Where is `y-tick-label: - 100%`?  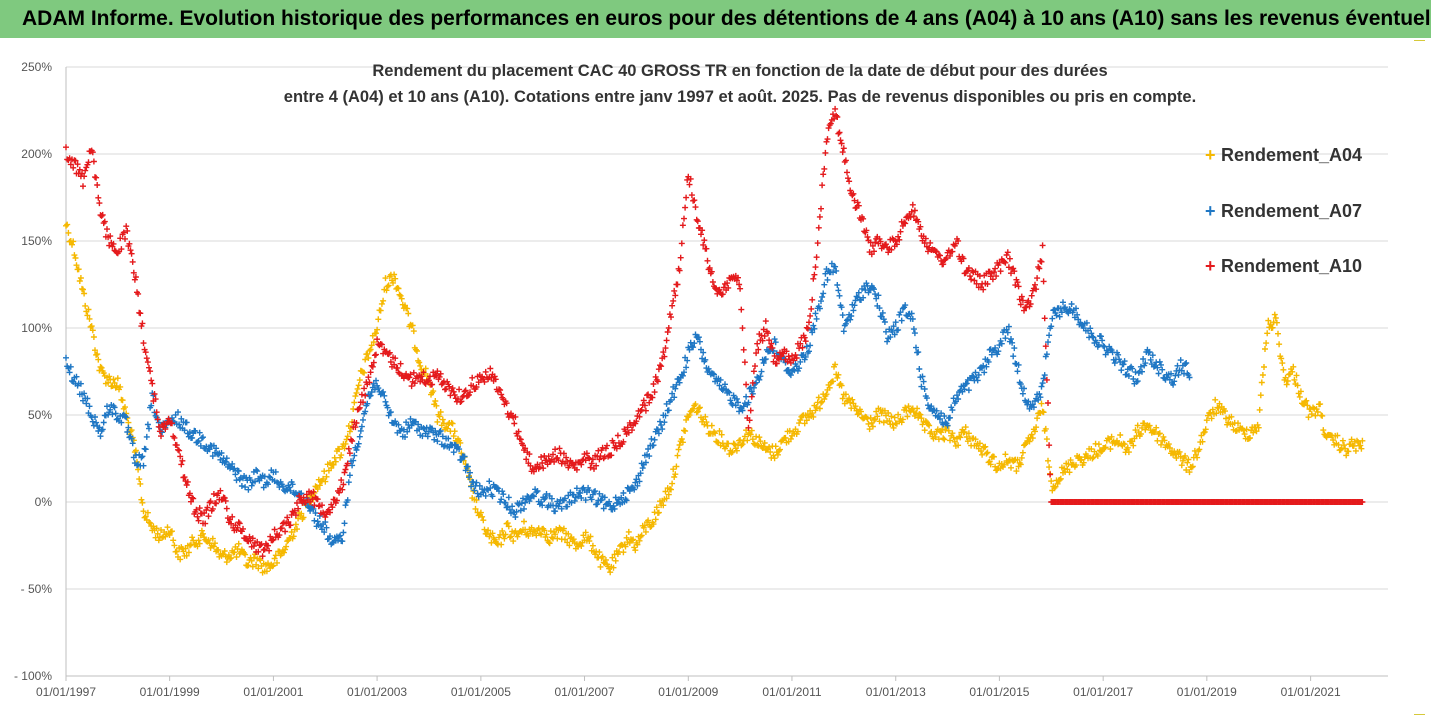 y-tick-label: - 100% is located at coordinates (33, 676).